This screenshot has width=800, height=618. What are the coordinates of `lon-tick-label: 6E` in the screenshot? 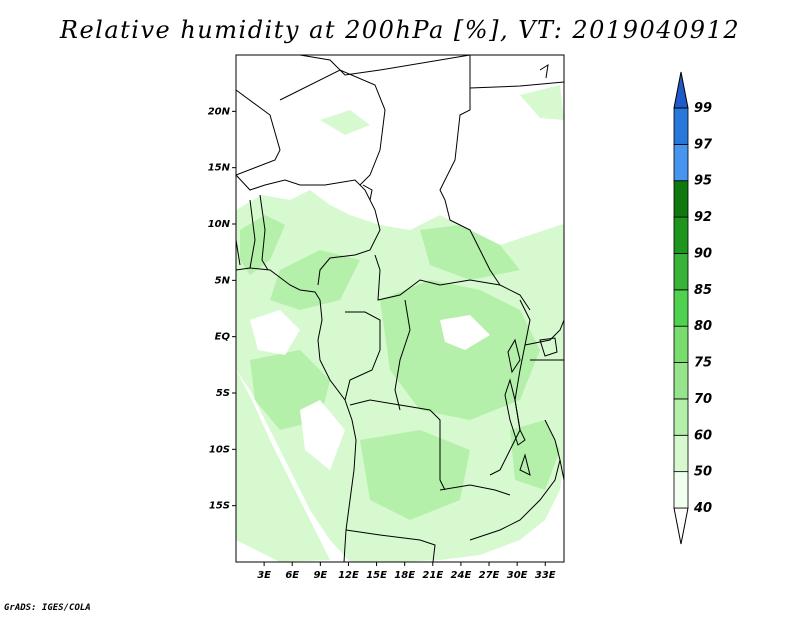 It's located at (292, 575).